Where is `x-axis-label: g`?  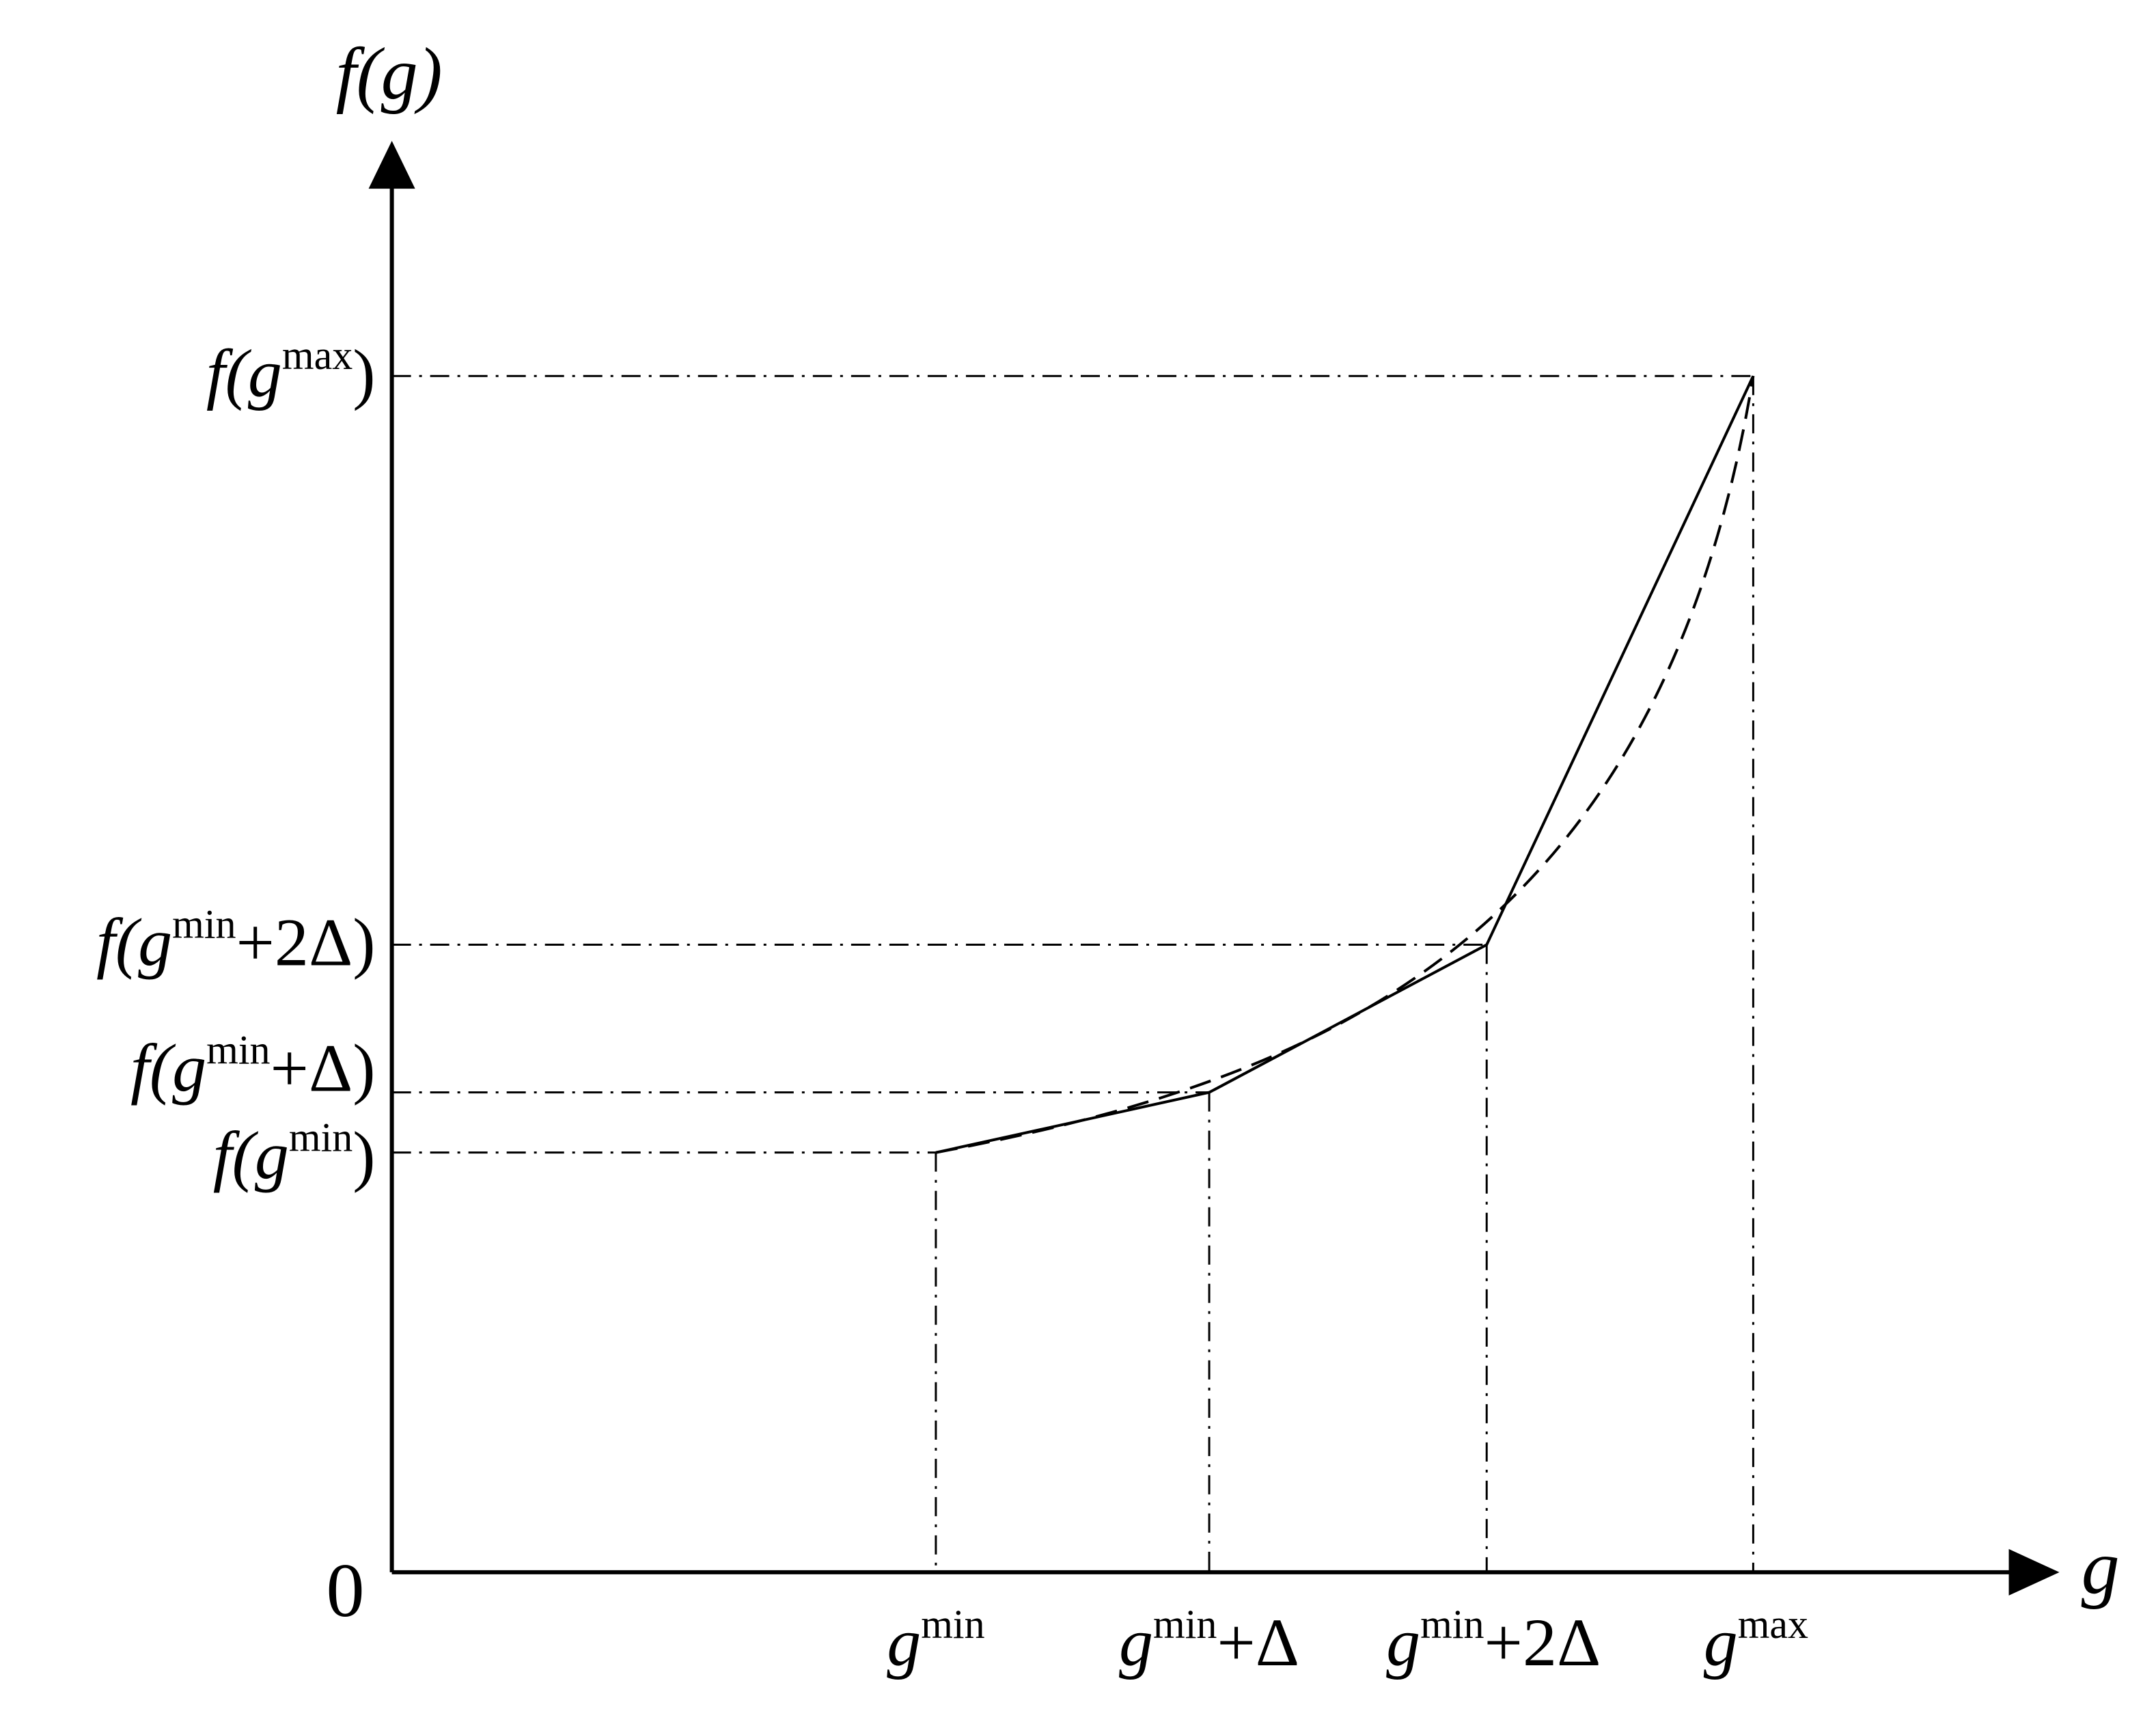
x-axis-label: g is located at coordinates (2101, 1567).